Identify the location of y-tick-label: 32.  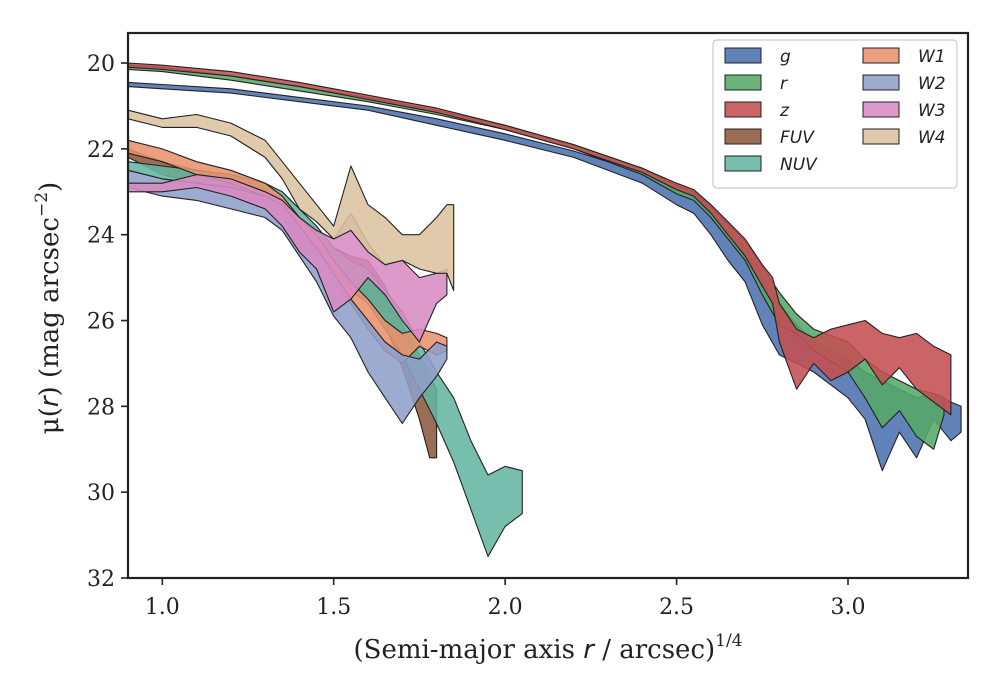
(101, 579).